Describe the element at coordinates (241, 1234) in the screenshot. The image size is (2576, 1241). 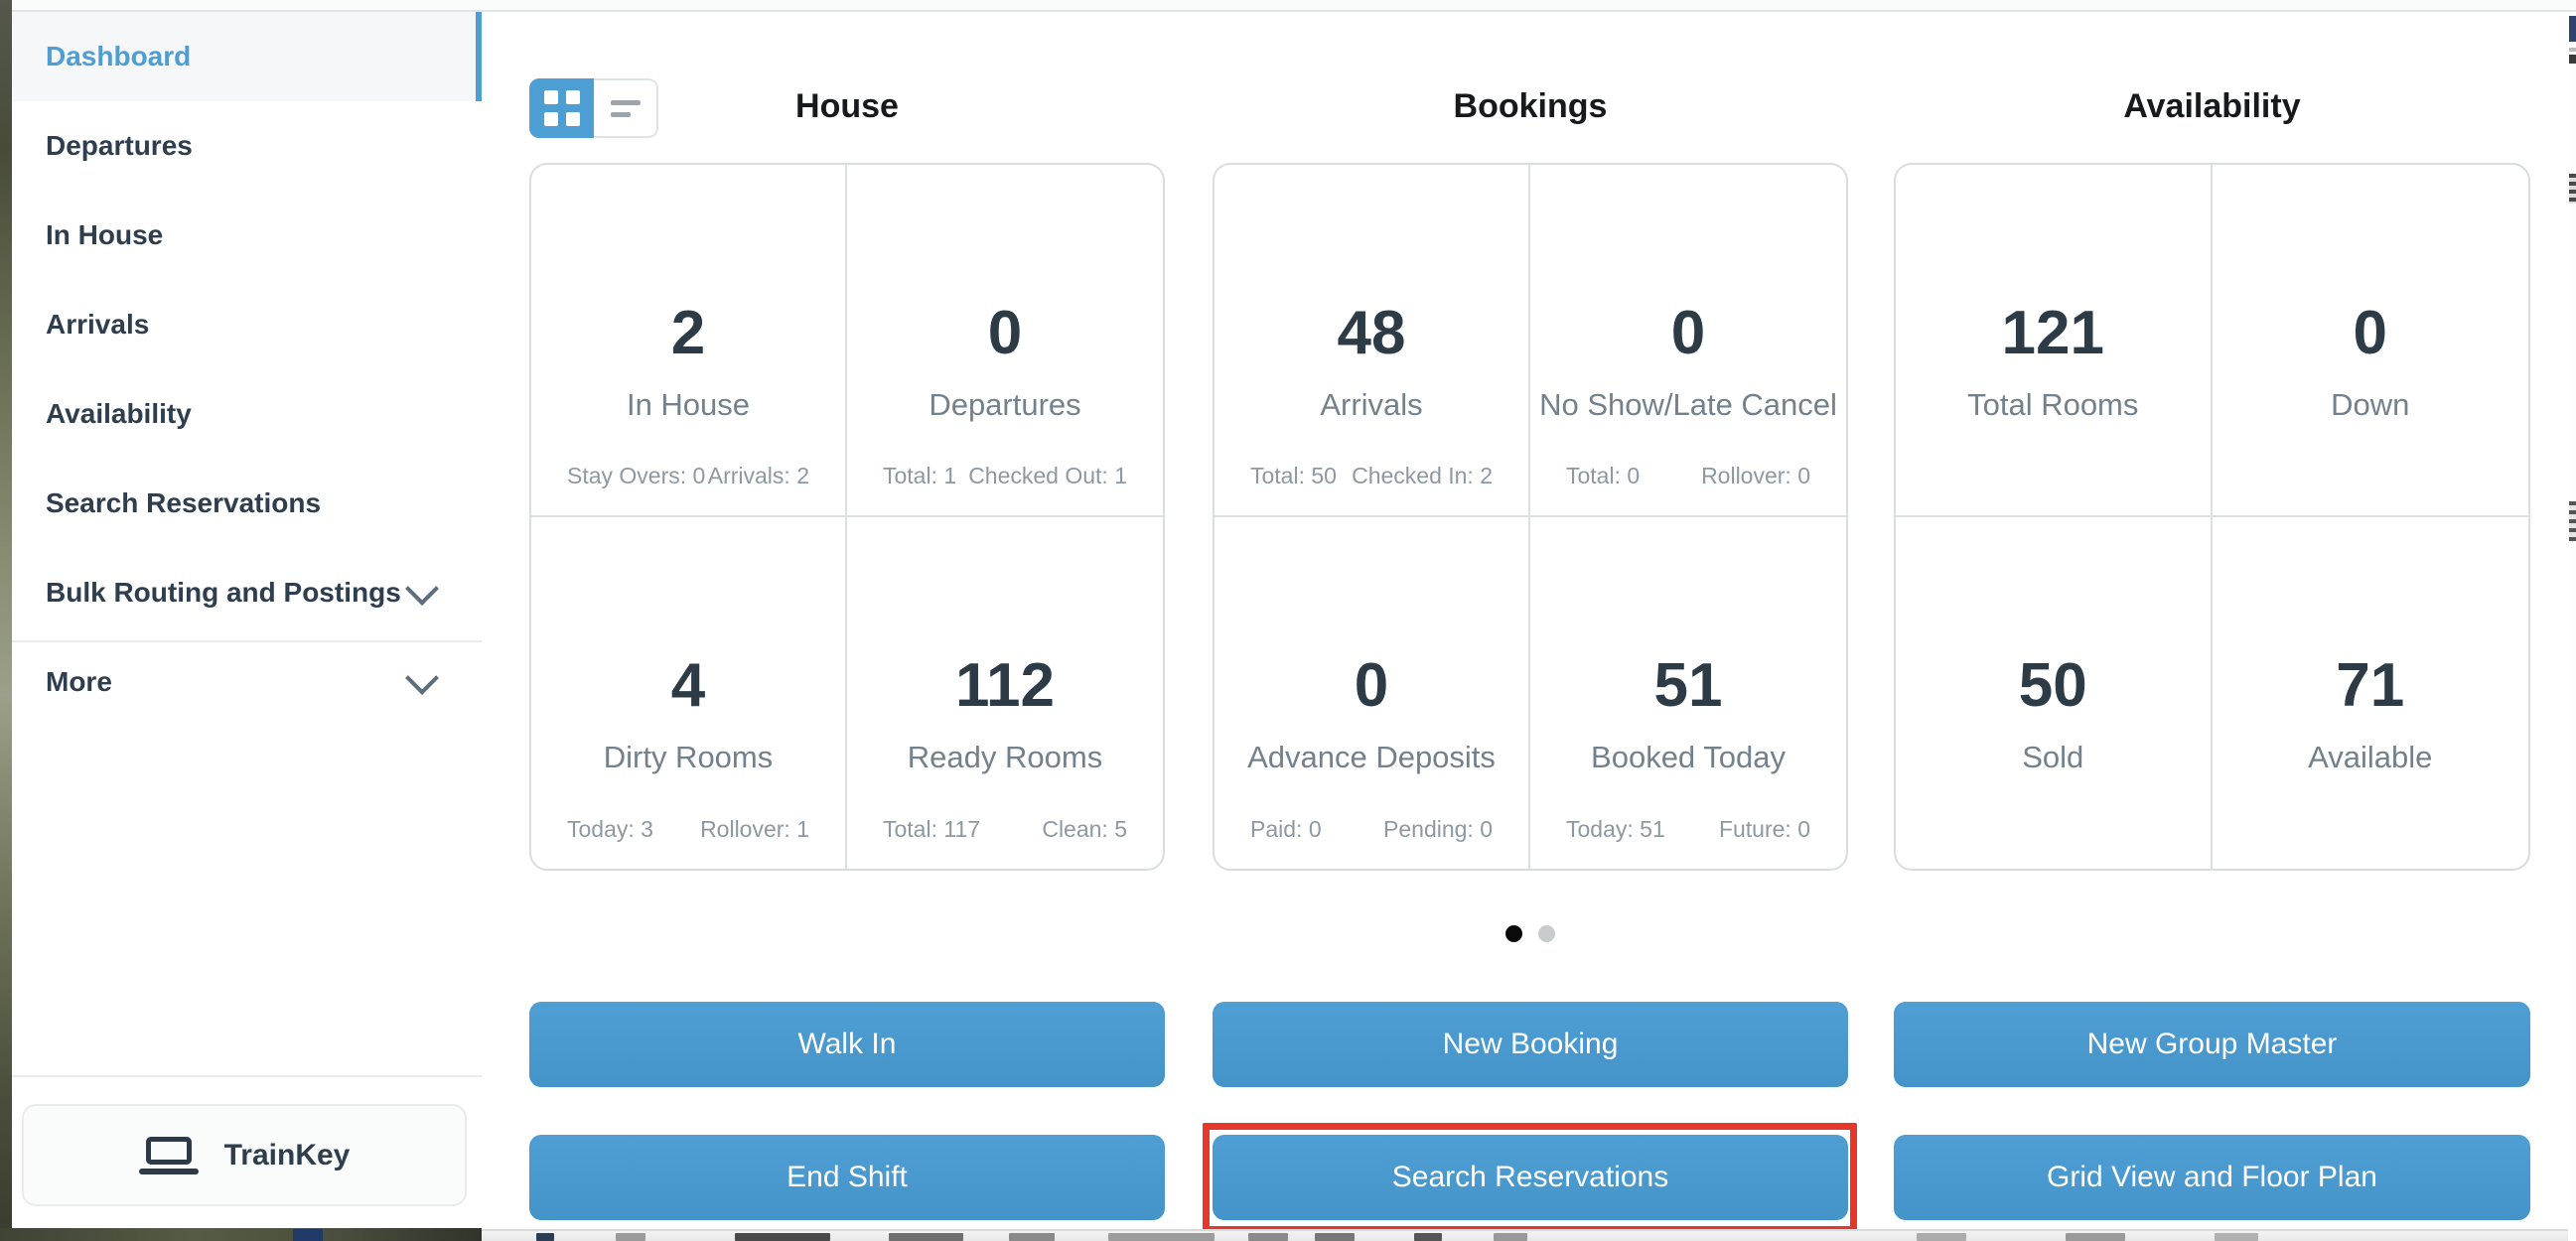
I see `desktop-wallpaper-bottom` at that location.